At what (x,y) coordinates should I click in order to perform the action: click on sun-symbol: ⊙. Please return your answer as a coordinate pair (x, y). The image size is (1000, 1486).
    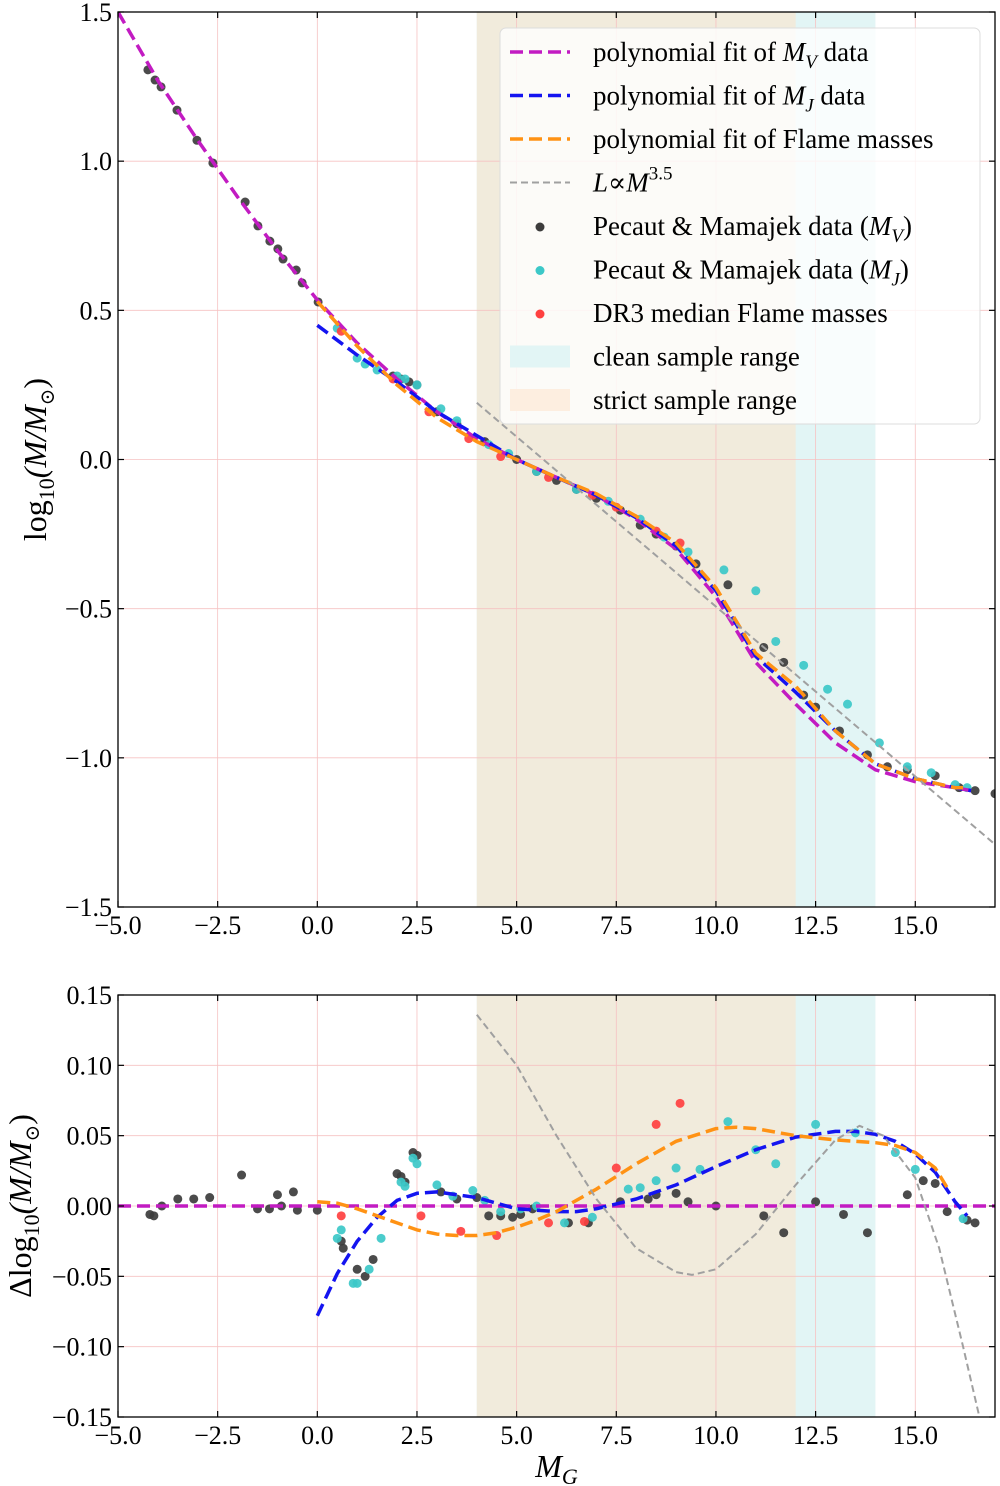
    Looking at the image, I should click on (48, 397).